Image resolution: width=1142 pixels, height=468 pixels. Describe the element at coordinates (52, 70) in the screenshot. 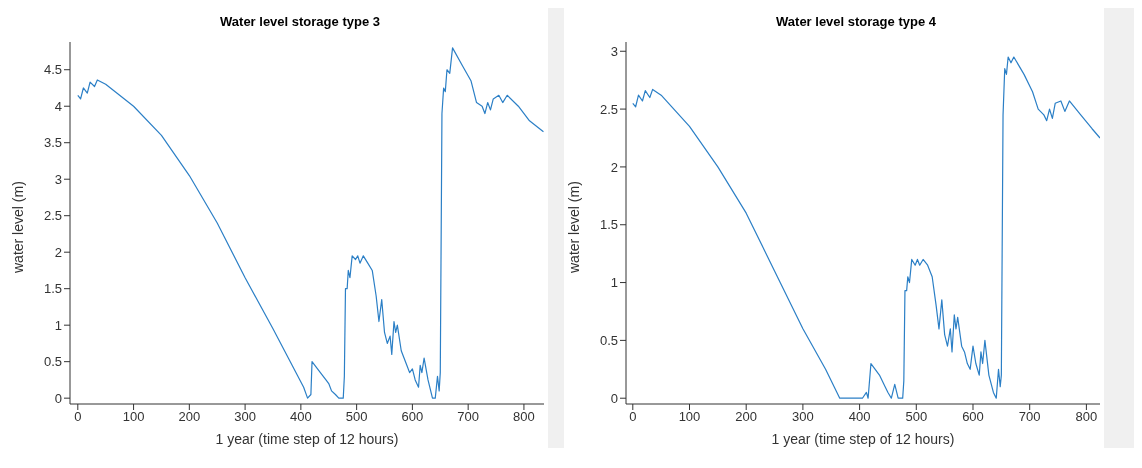

I see `y-tick-label: 4.5` at that location.